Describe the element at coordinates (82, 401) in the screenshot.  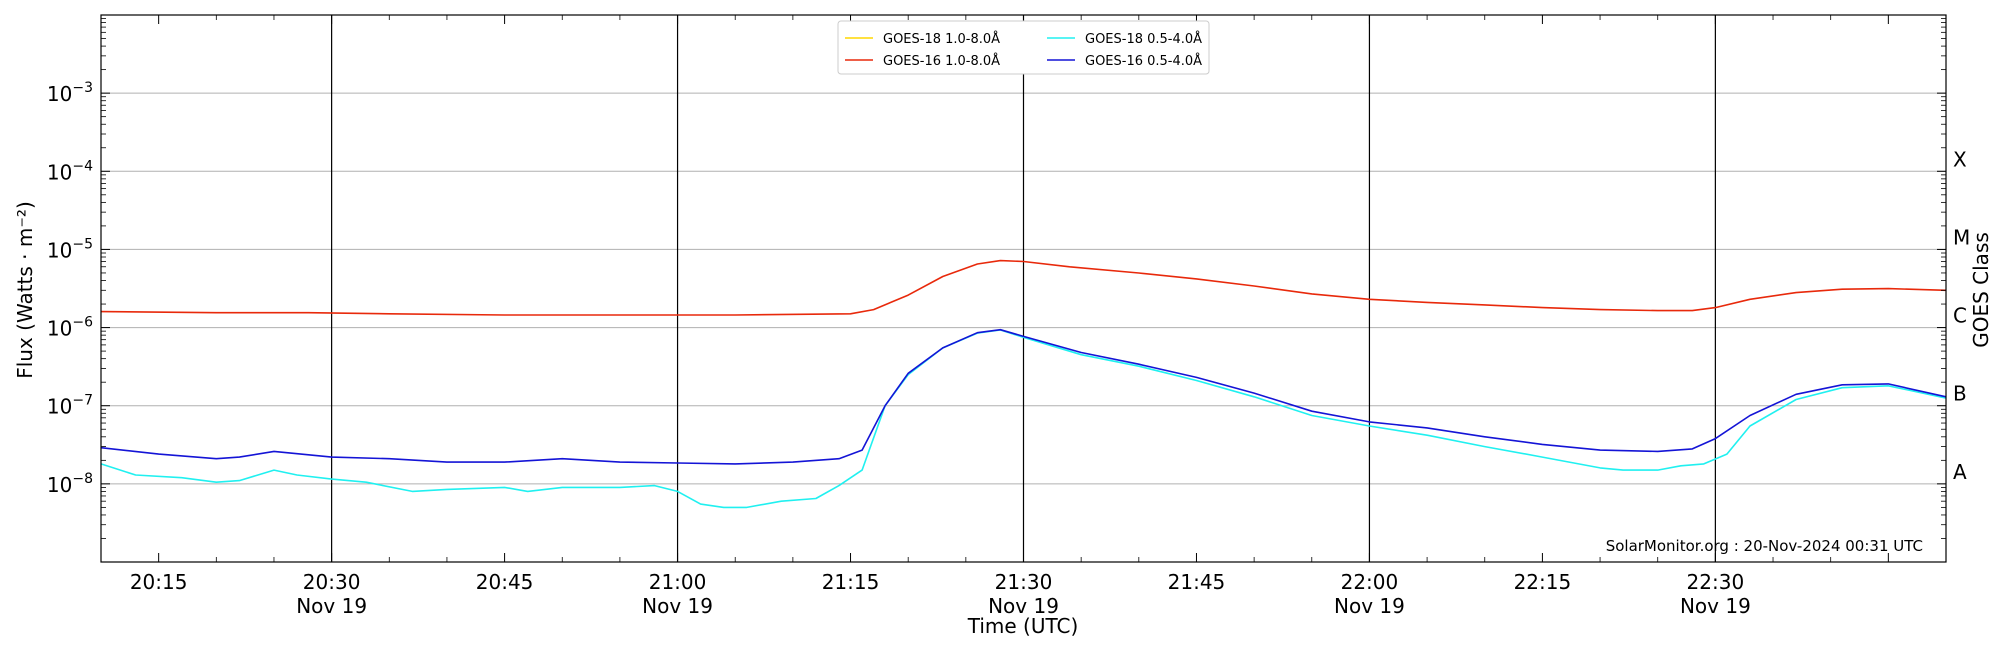
I see `y-tick-exponent: −7` at that location.